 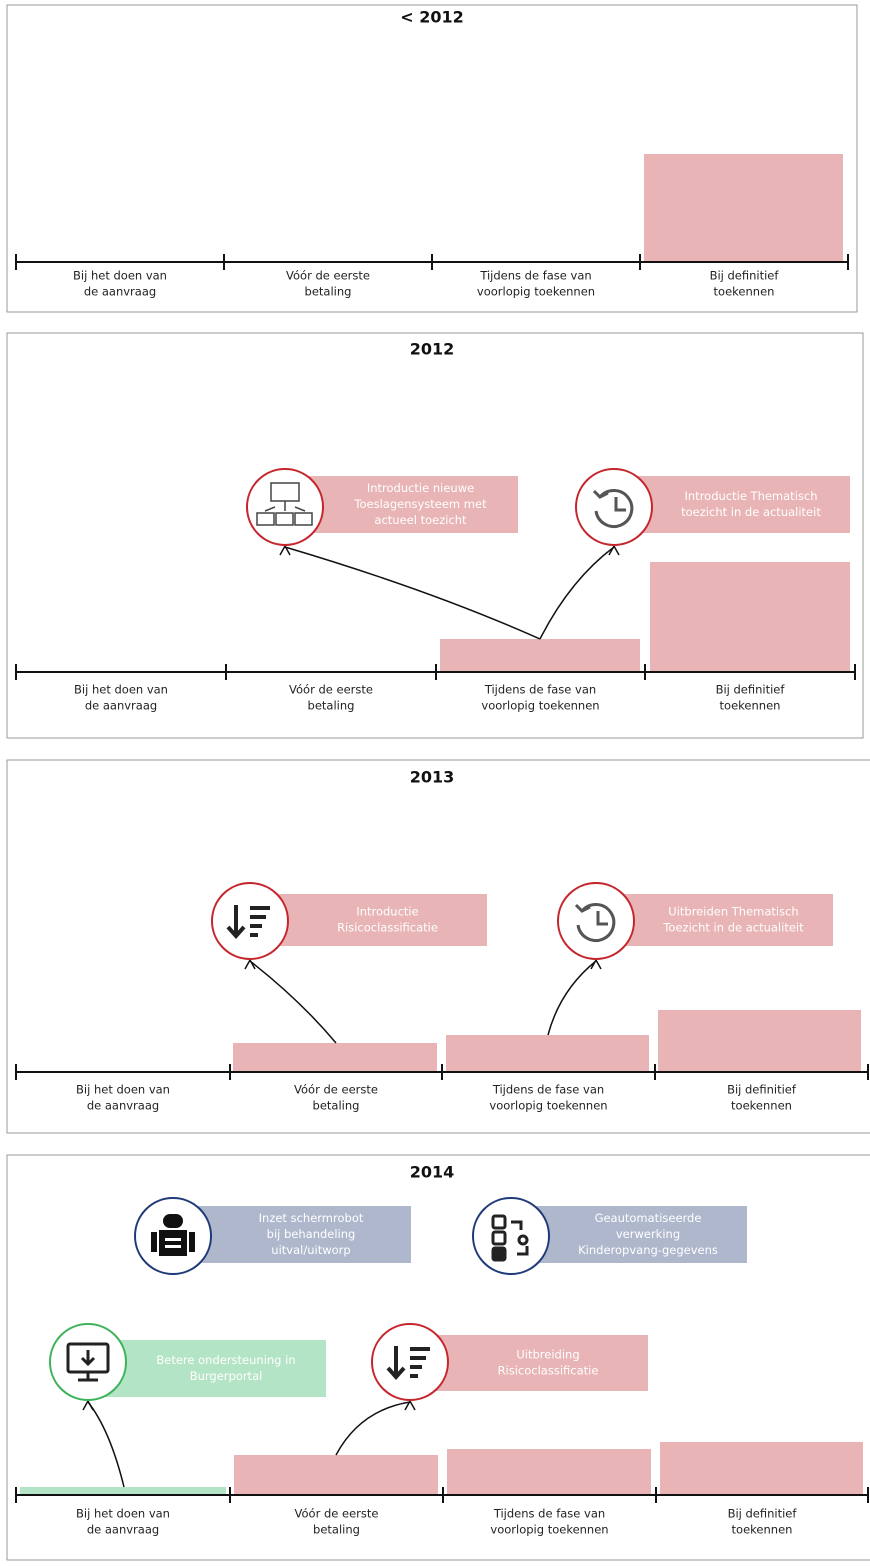 What do you see at coordinates (432, 777) in the screenshot?
I see `panel-title: 2013` at bounding box center [432, 777].